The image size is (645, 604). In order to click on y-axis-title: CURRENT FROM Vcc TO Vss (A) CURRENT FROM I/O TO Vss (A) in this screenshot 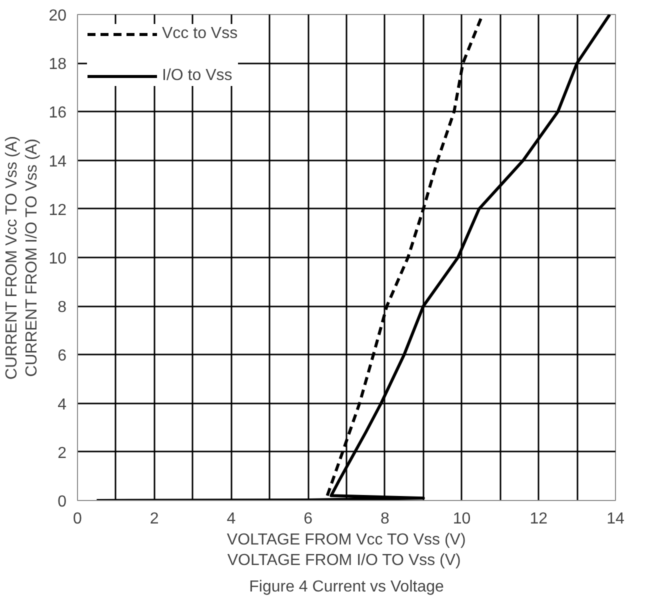, I will do `click(22, 258)`.